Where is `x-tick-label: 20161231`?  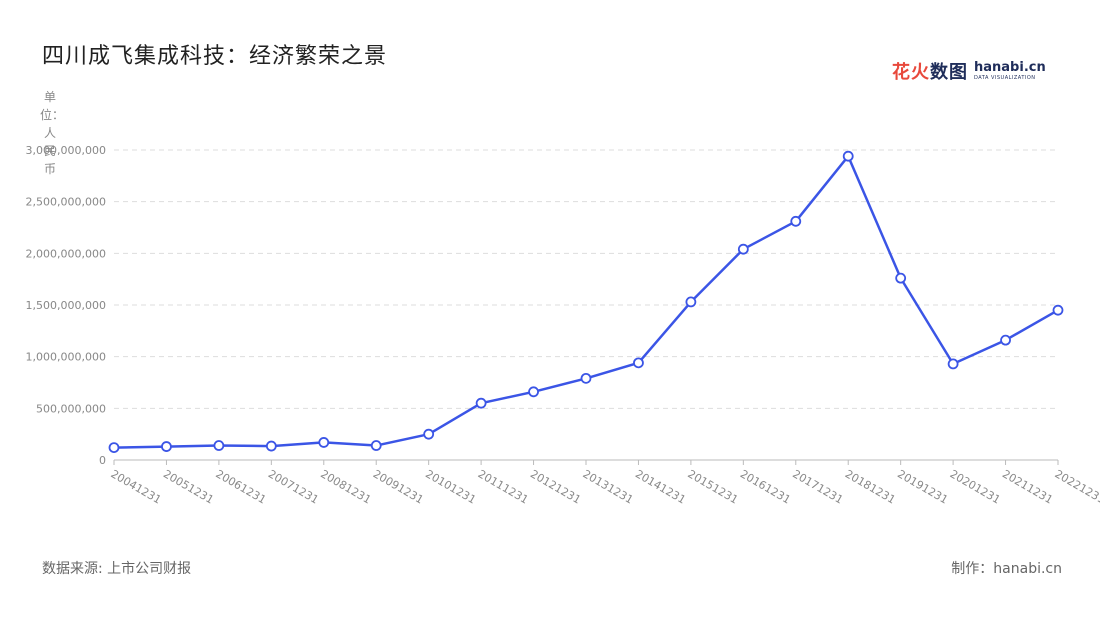 x-tick-label: 20161231 is located at coordinates (765, 486).